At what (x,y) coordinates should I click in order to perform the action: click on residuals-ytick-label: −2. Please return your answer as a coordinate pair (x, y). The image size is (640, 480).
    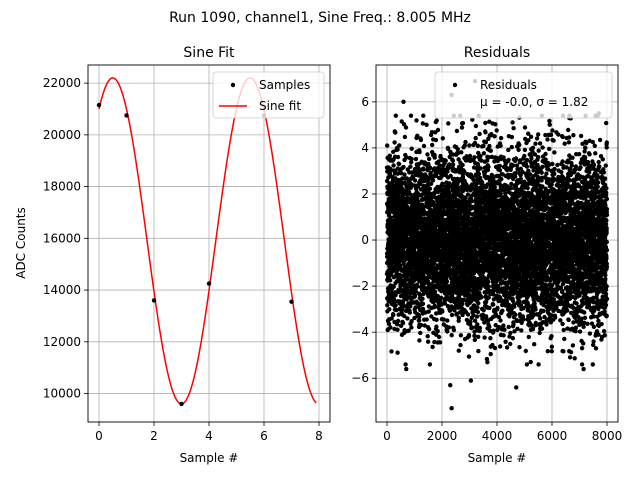
    Looking at the image, I should click on (360, 286).